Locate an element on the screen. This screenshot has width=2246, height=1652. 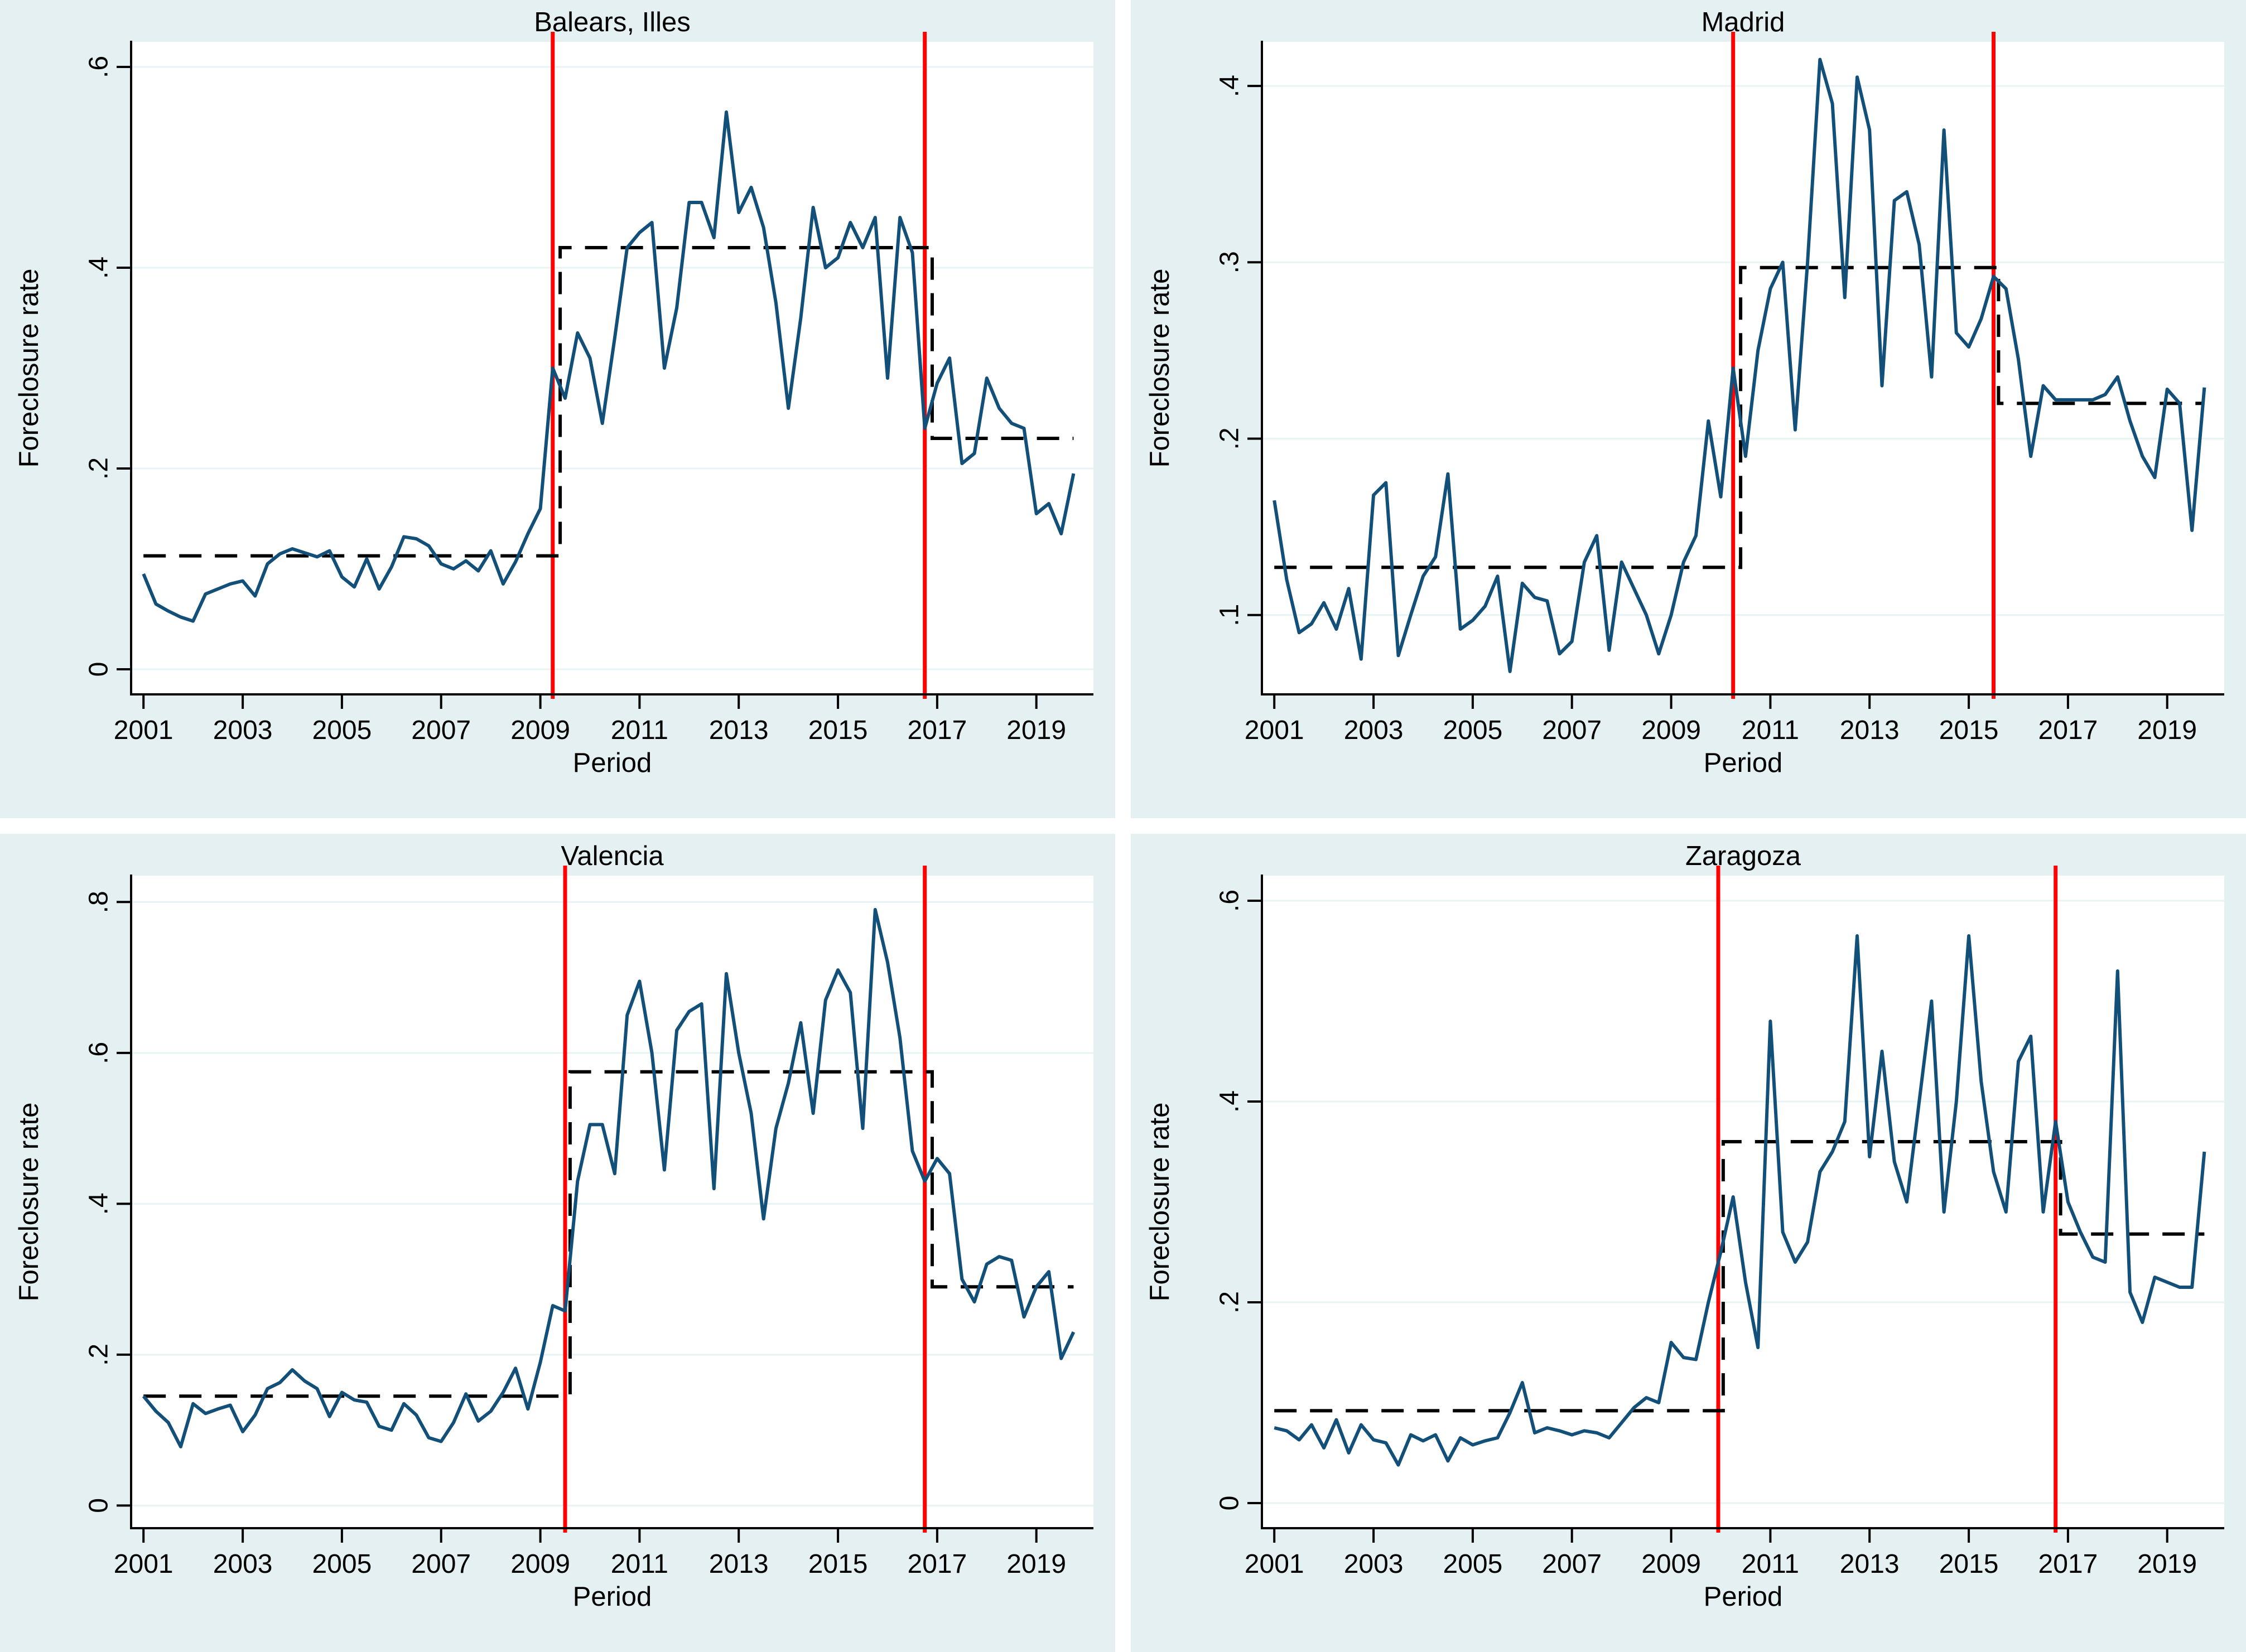
svg-text: .3 is located at coordinates (1230, 262).